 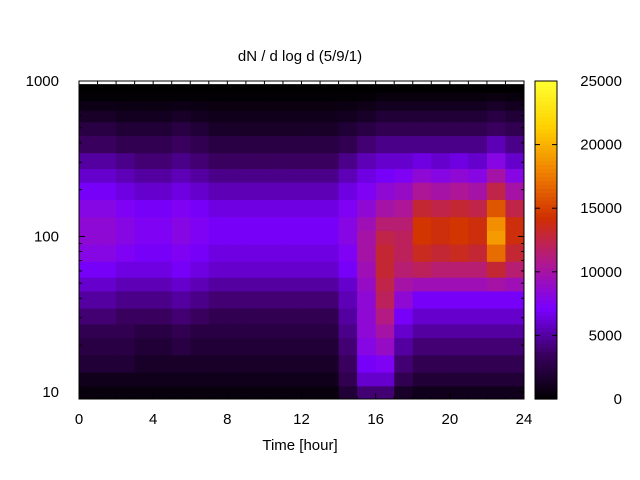 What do you see at coordinates (375, 419) in the screenshot?
I see `x-tick-label: 16` at bounding box center [375, 419].